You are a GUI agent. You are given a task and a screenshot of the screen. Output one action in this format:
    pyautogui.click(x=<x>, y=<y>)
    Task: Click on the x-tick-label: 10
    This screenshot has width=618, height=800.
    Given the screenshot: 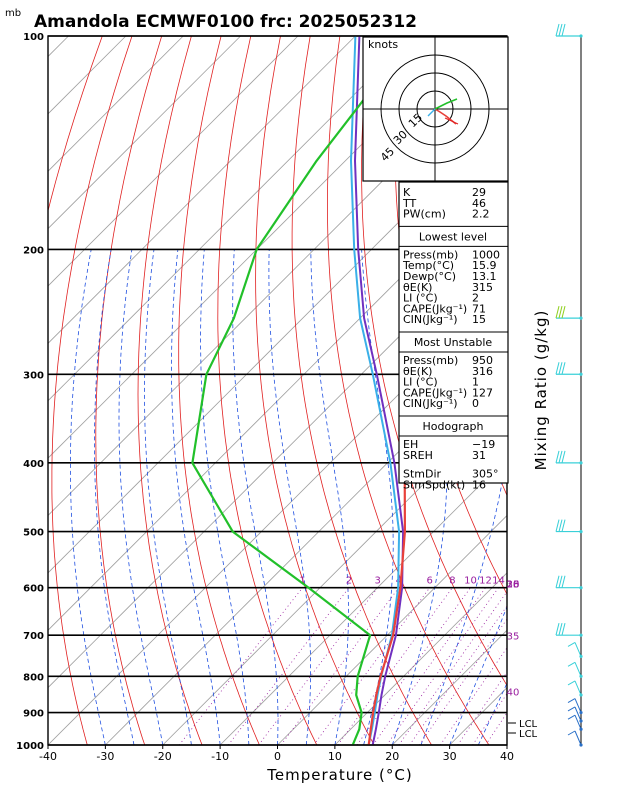 What is the action you would take?
    pyautogui.click(x=335, y=756)
    